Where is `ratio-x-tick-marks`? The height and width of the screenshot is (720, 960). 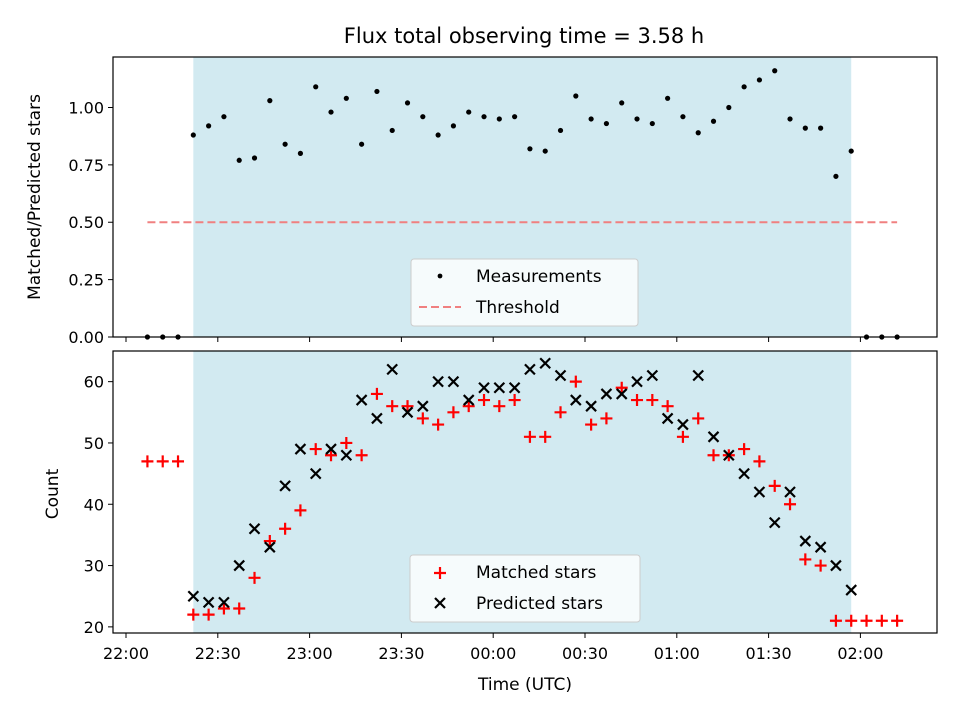 ratio-x-tick-marks is located at coordinates (493, 339).